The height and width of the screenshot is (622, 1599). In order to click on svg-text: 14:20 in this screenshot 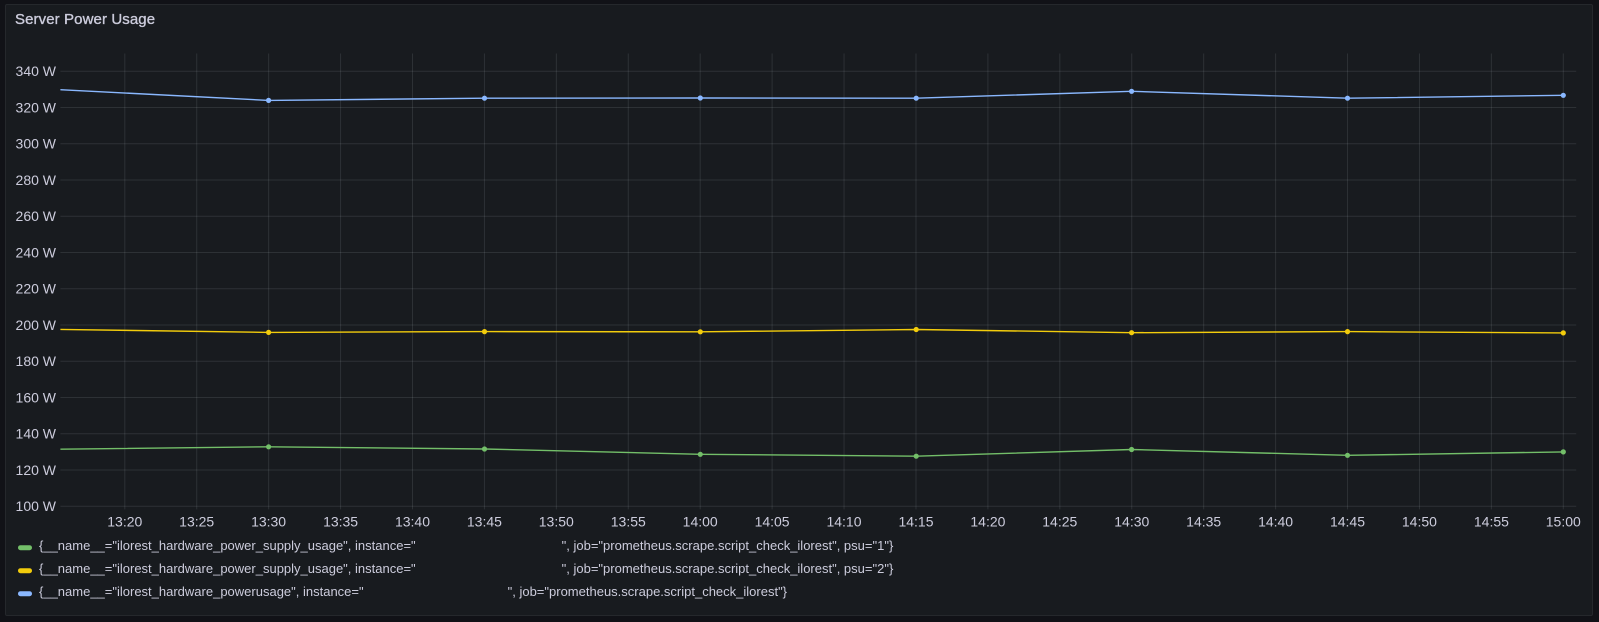, I will do `click(987, 522)`.